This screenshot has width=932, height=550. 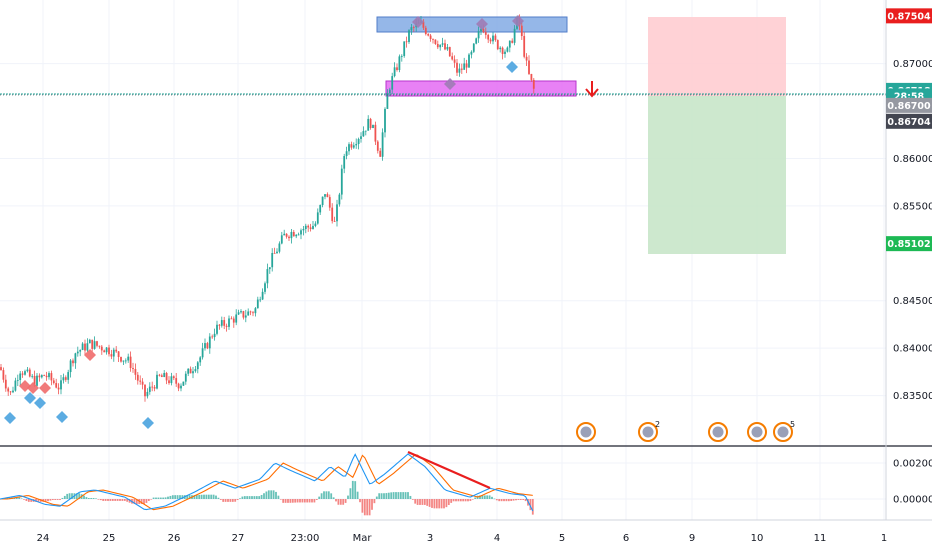 I want to click on time-axis: 24 25 26 27 23:00 Mar 3 4 5 6 9 10 11 1, so click(x=462, y=538).